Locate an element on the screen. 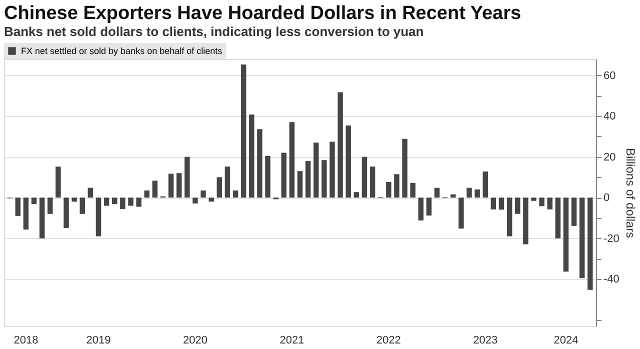  x-tick-label: 2019 is located at coordinates (98, 340).